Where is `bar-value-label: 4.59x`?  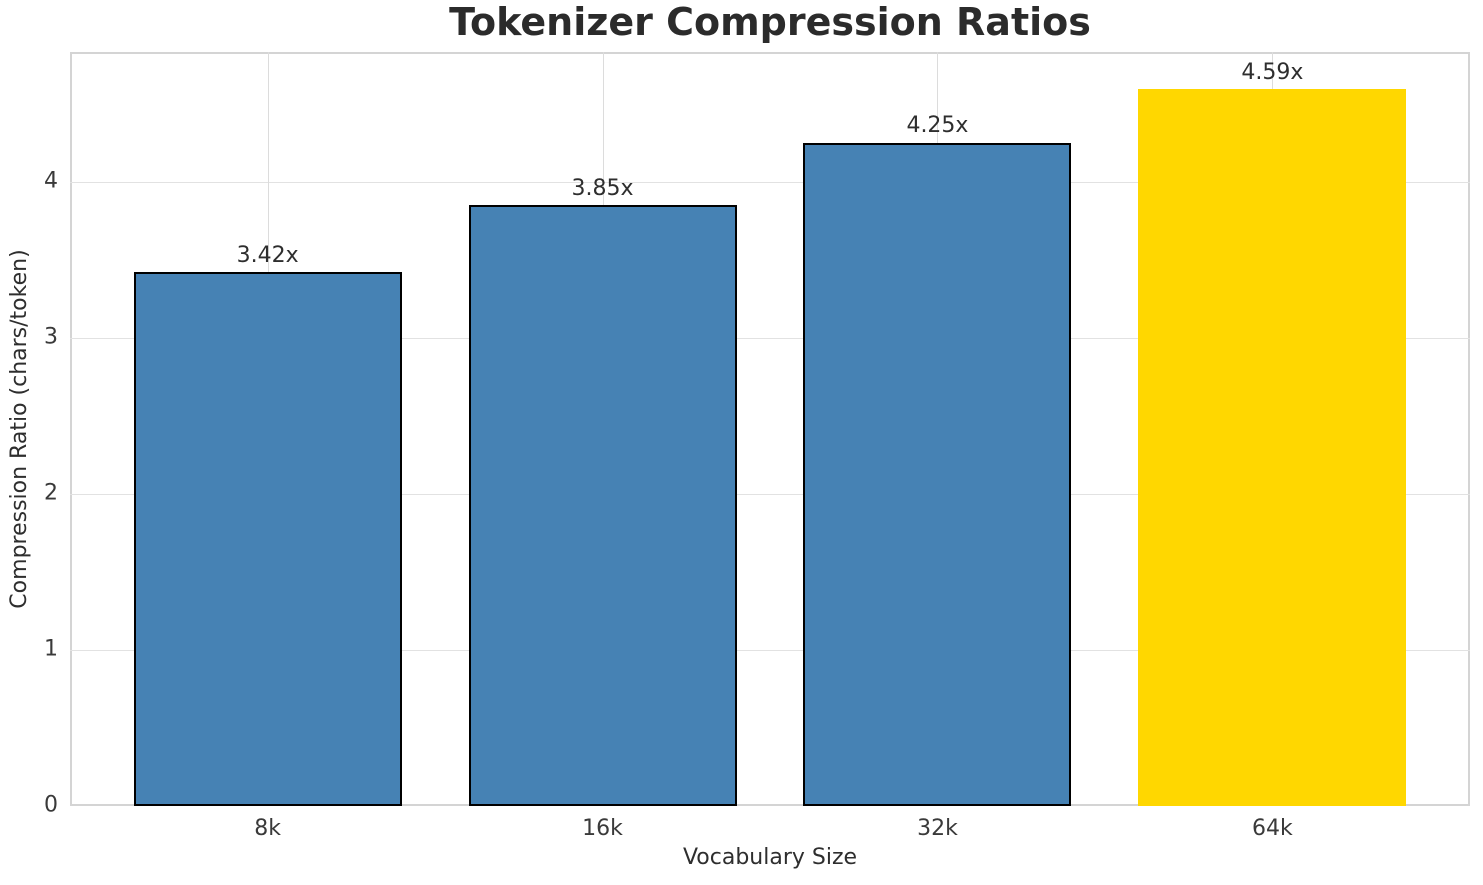
bar-value-label: 4.59x is located at coordinates (1272, 73).